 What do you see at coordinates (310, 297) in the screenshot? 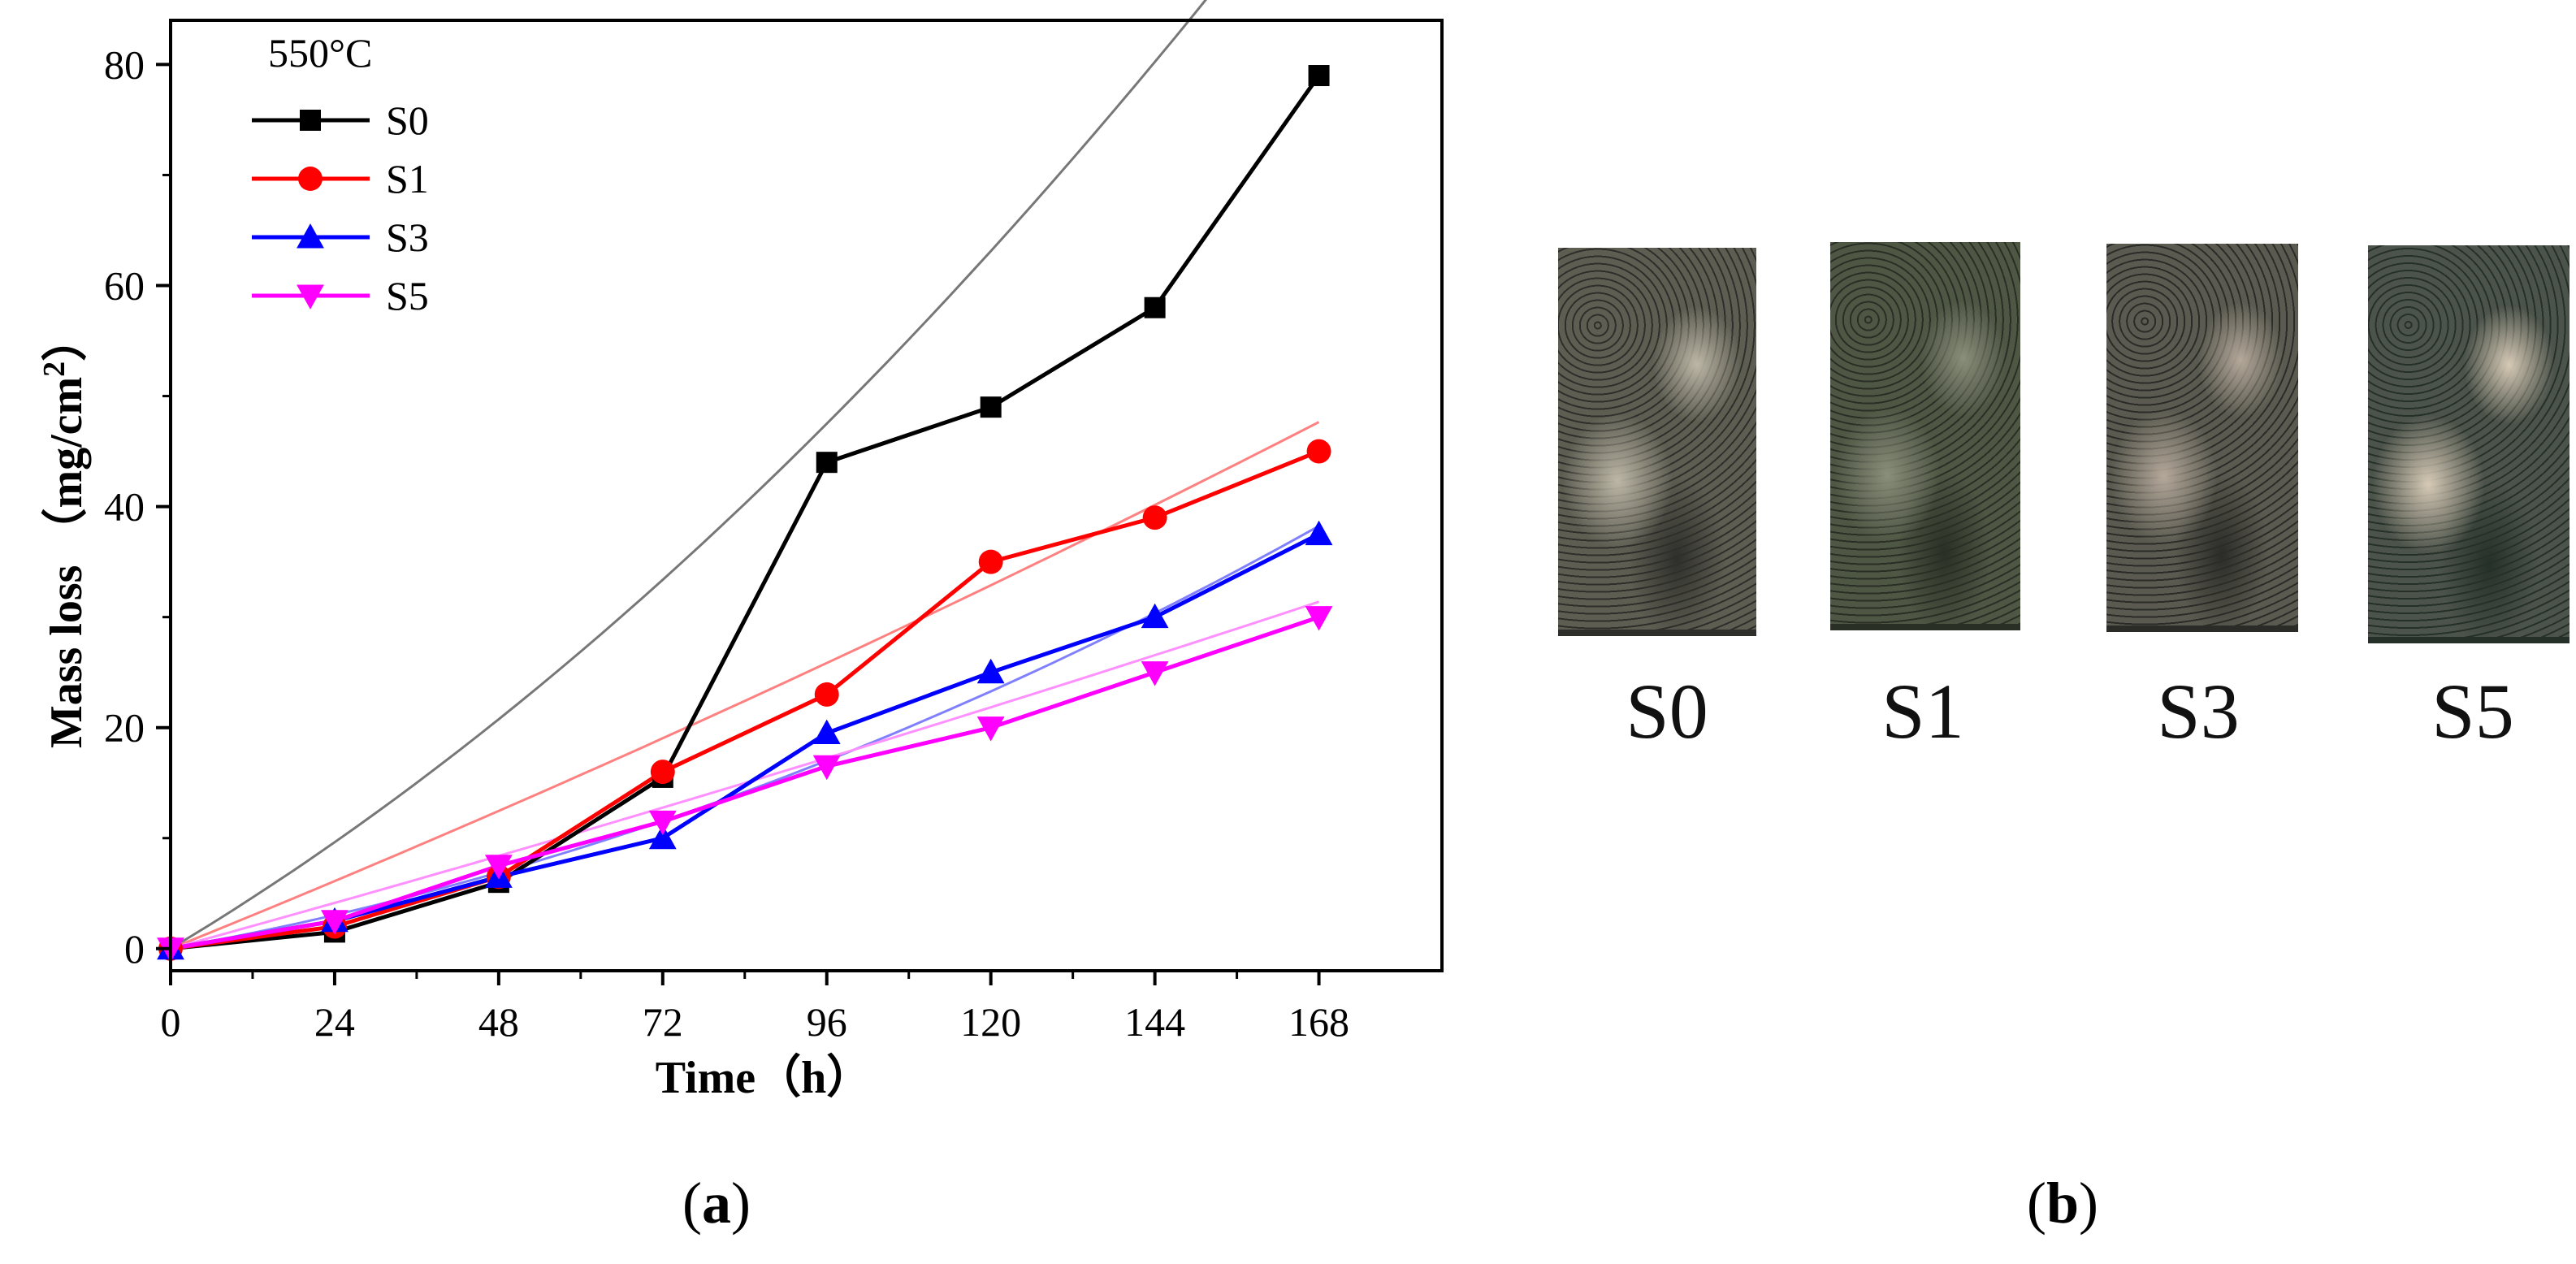
I see `legend-marker-s5` at bounding box center [310, 297].